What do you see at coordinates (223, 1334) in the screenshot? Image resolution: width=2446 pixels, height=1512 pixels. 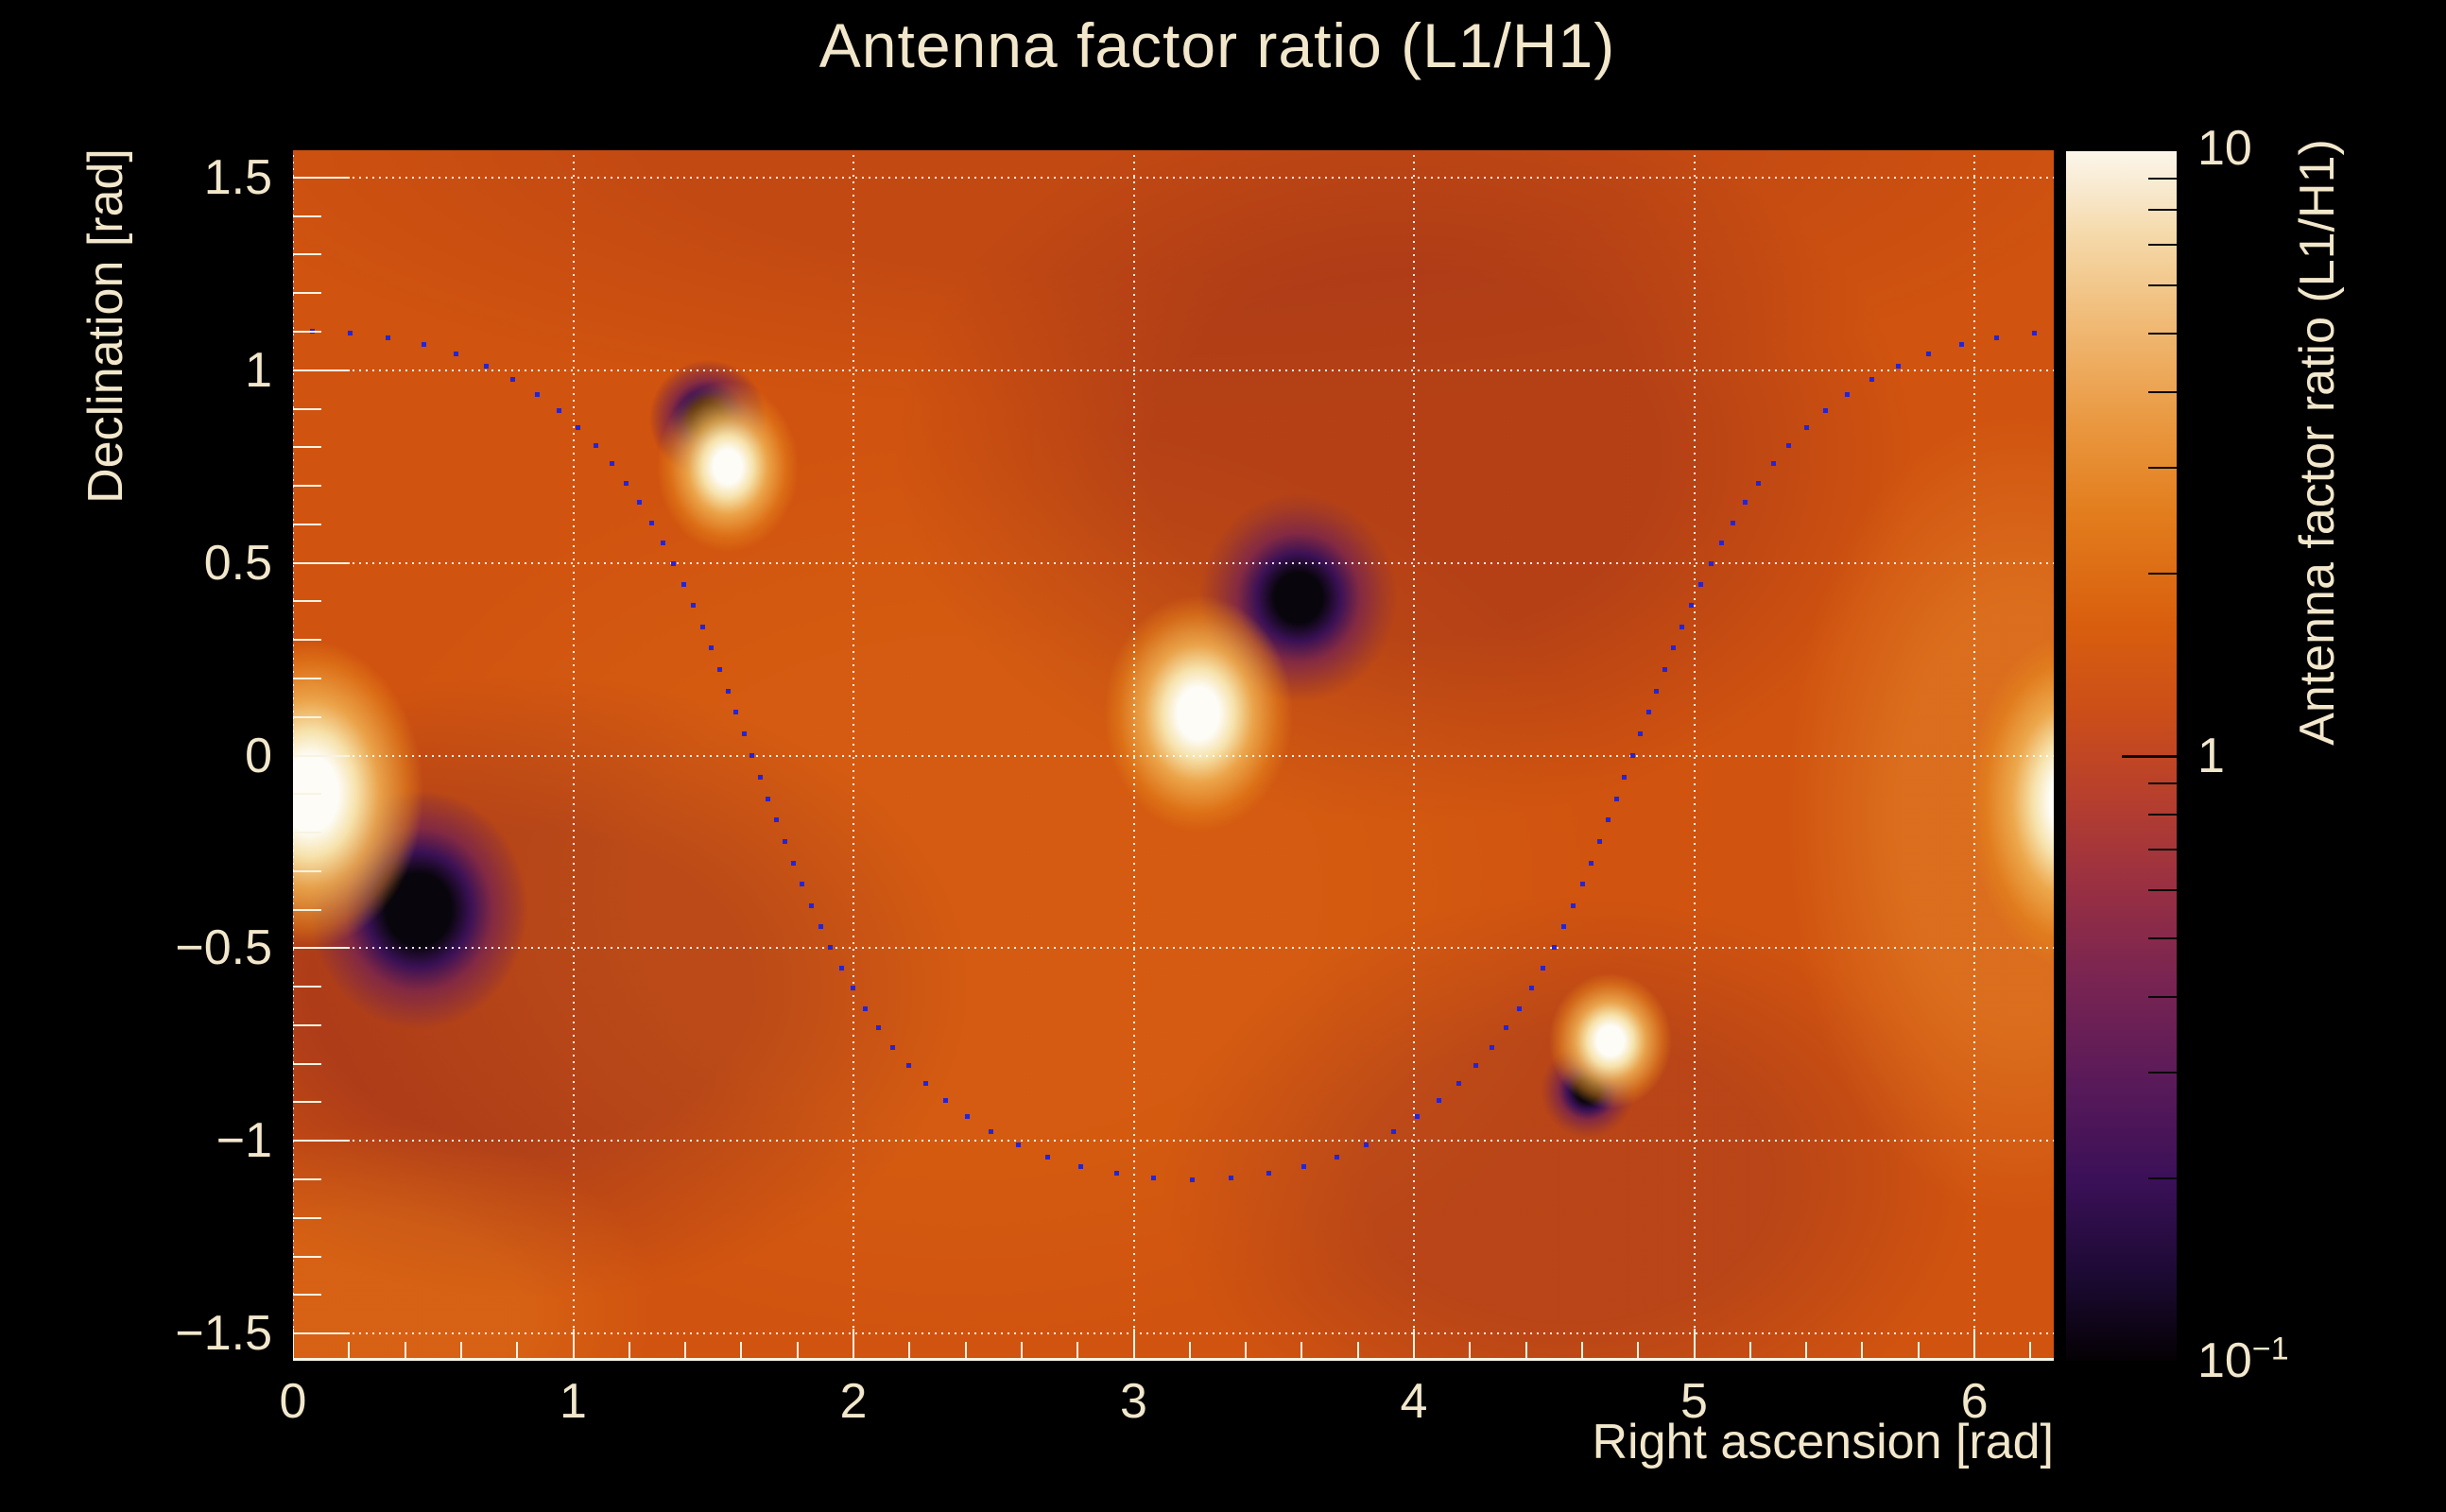 I see `y-tick-label: −1.5` at bounding box center [223, 1334].